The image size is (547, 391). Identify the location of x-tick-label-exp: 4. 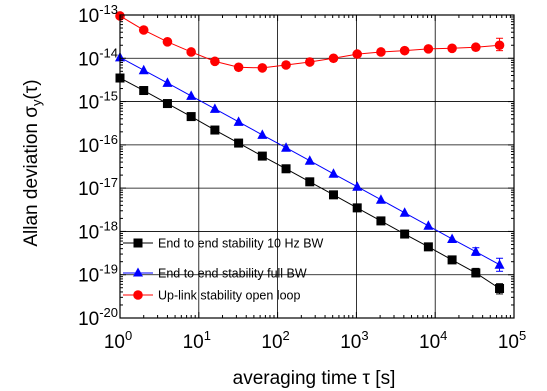
(443, 335).